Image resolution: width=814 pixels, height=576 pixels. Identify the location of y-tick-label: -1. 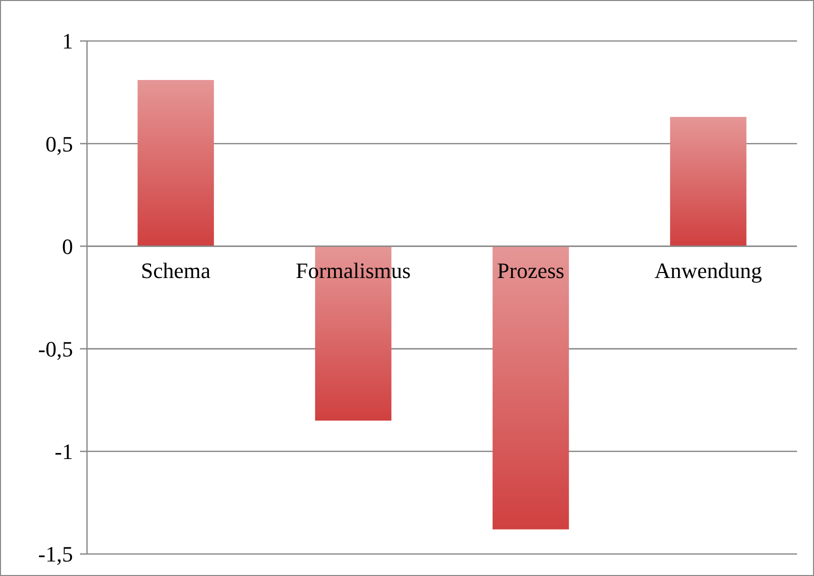
(63, 451).